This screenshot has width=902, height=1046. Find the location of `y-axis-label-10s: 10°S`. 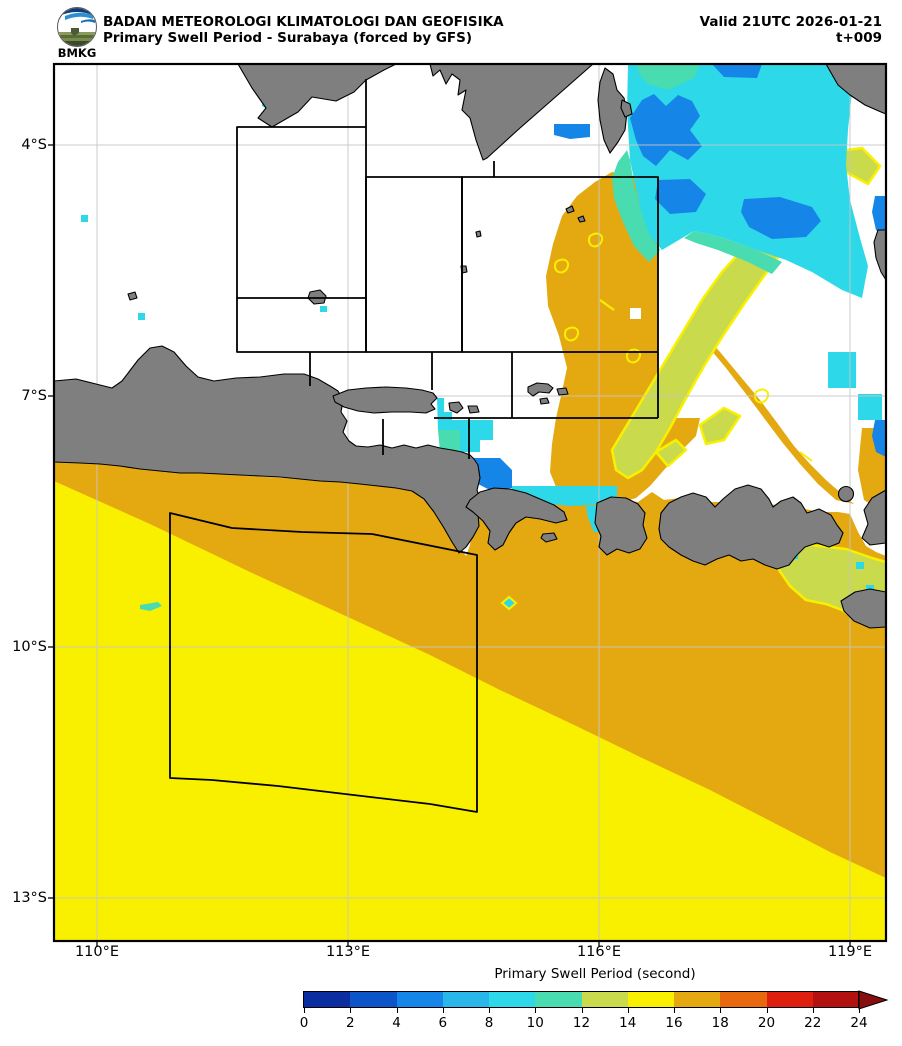

y-axis-label-10s: 10°S is located at coordinates (29, 647).